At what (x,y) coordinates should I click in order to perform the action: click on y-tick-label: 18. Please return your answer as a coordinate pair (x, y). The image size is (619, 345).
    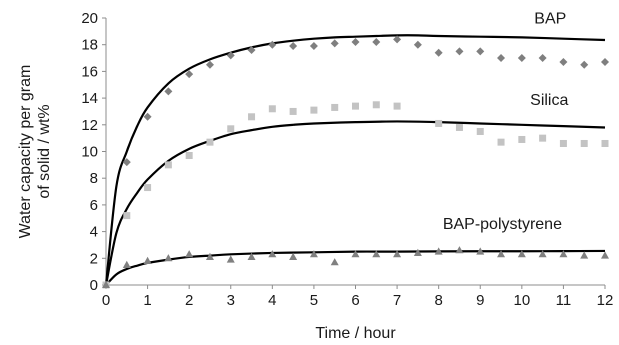
    Looking at the image, I should click on (89, 45).